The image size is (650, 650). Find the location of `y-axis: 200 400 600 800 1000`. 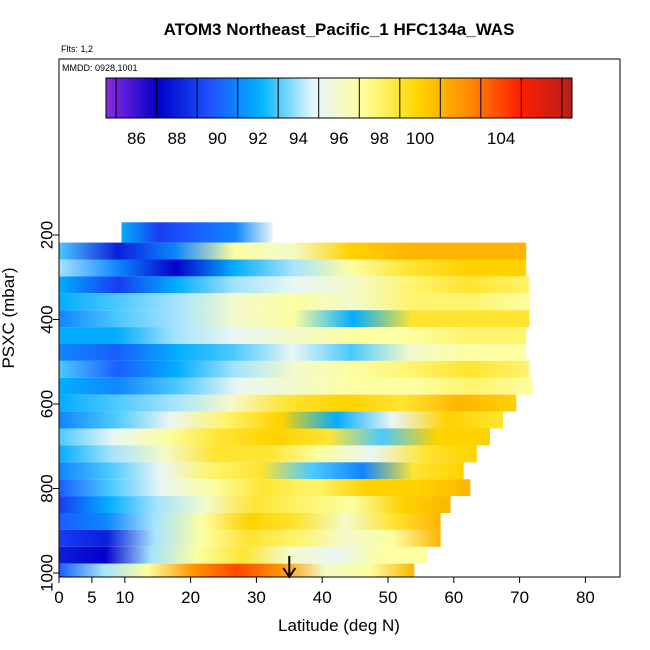

y-axis: 200 400 600 800 1000 is located at coordinates (48, 406).